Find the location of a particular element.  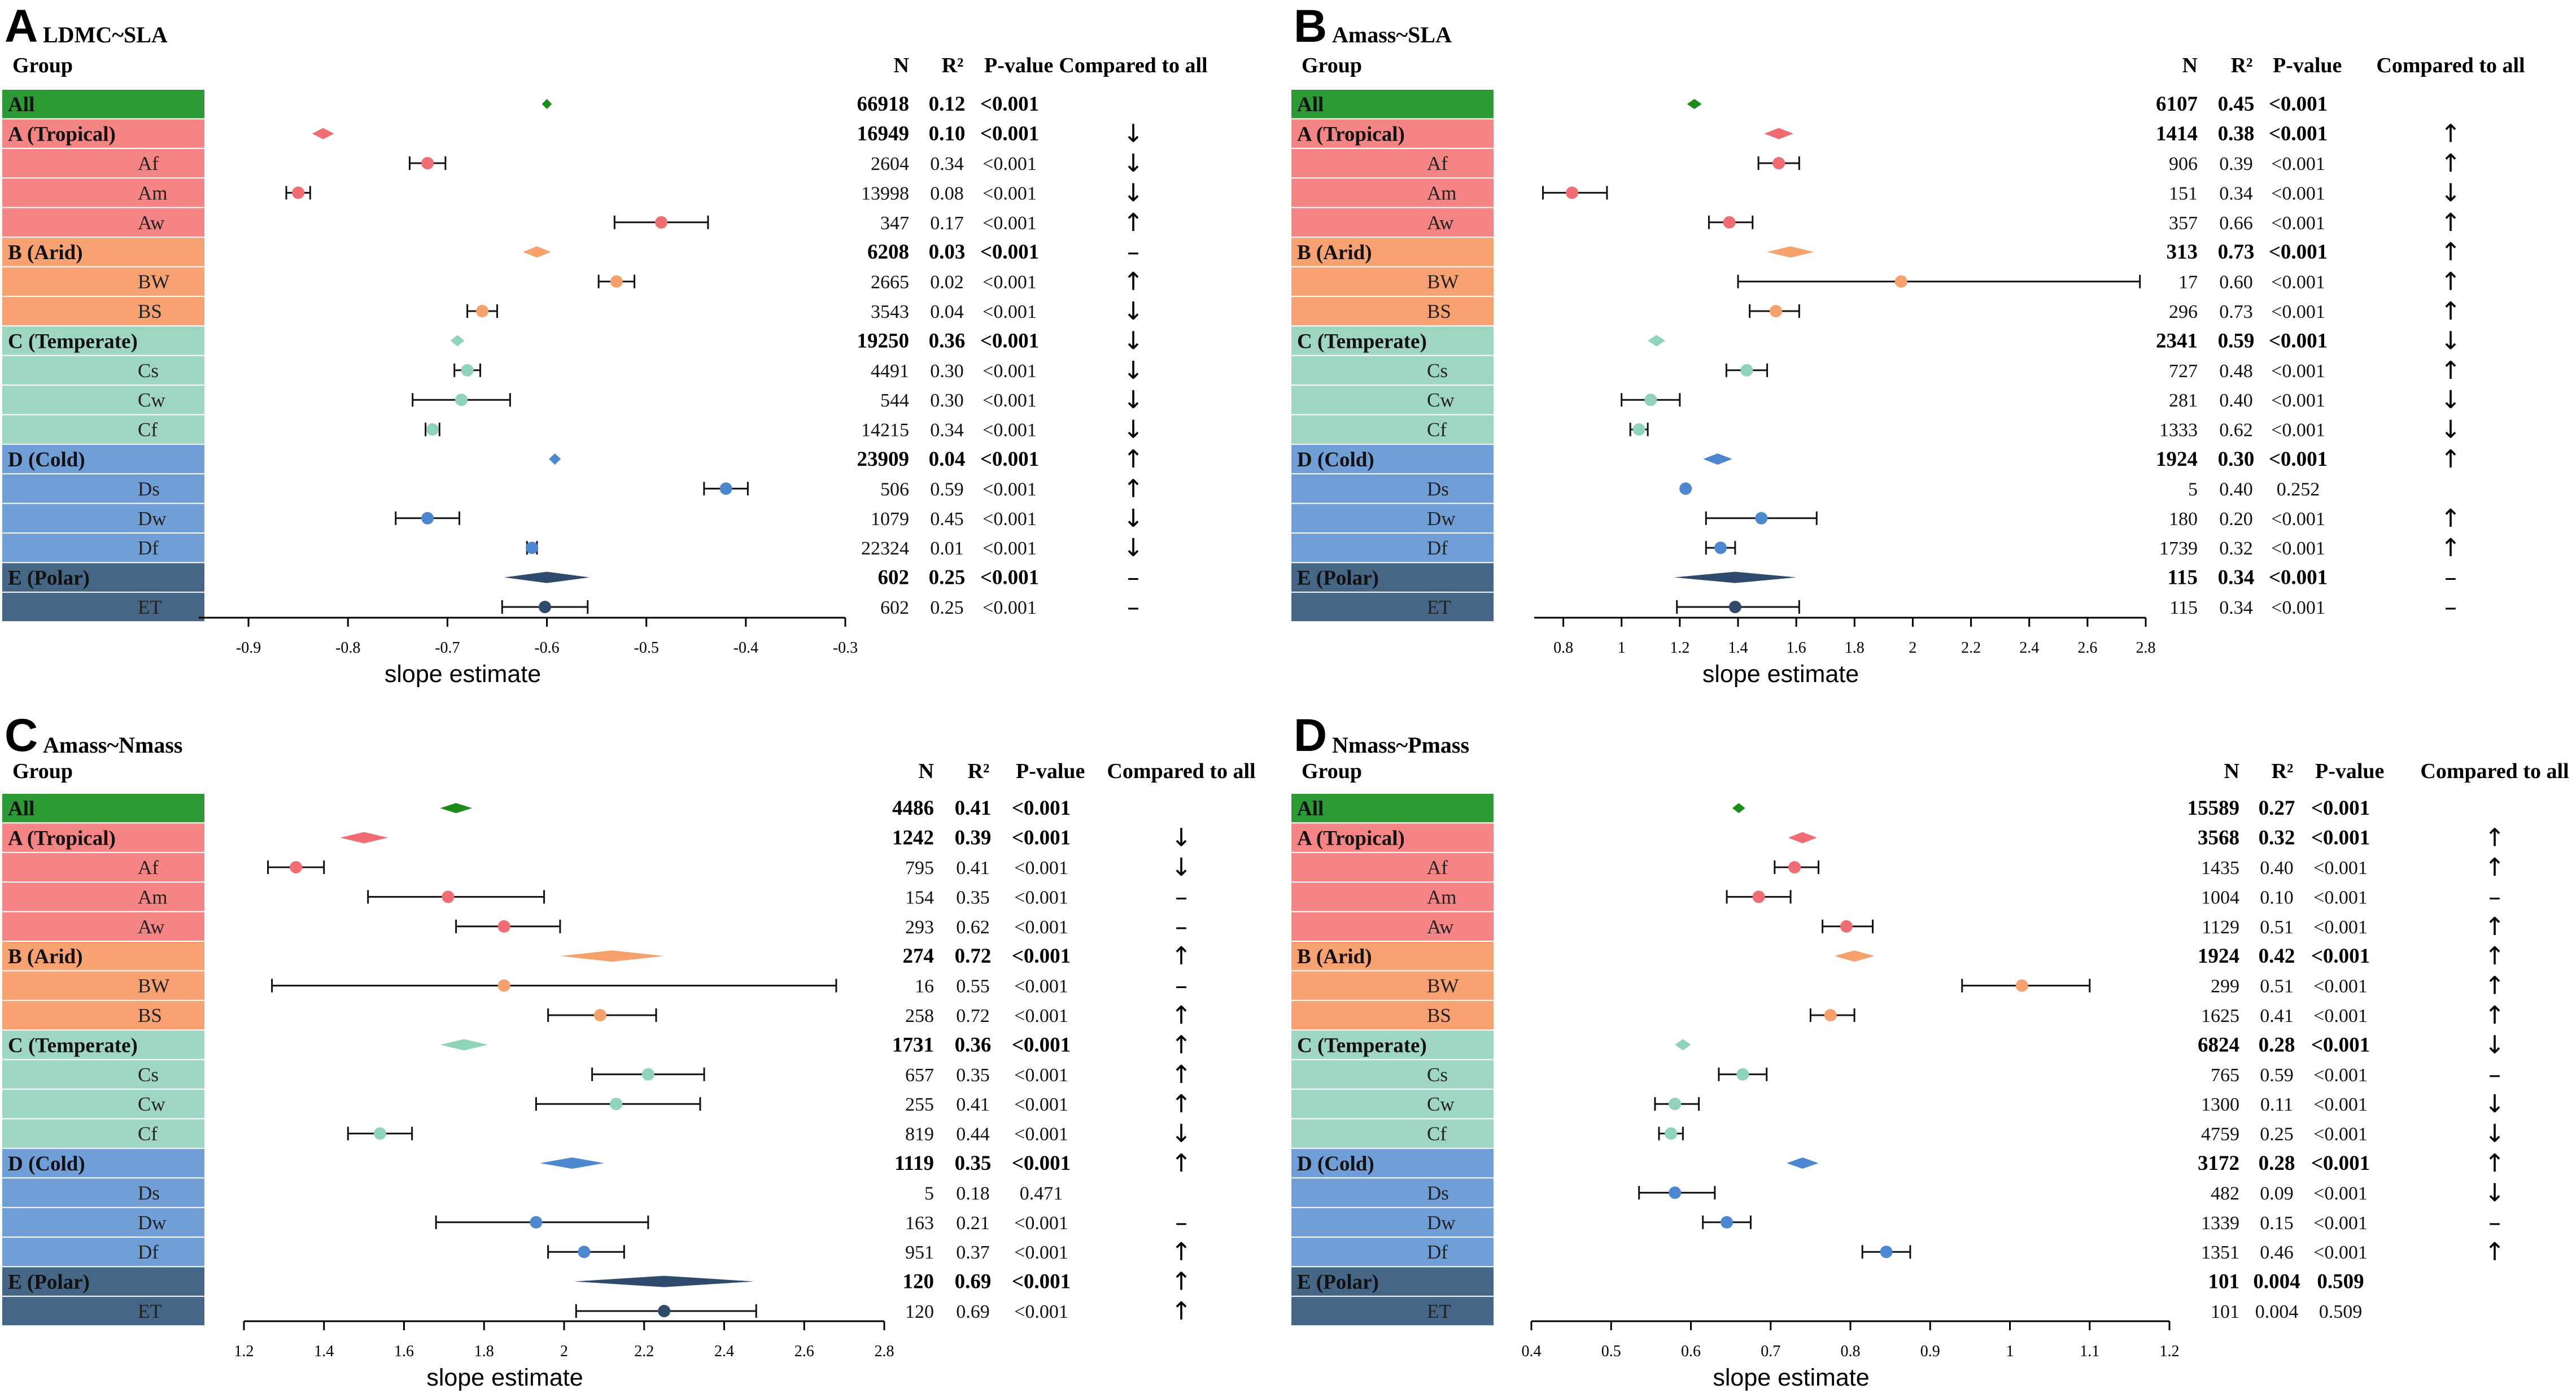

n-value: 482 is located at coordinates (2225, 1193).